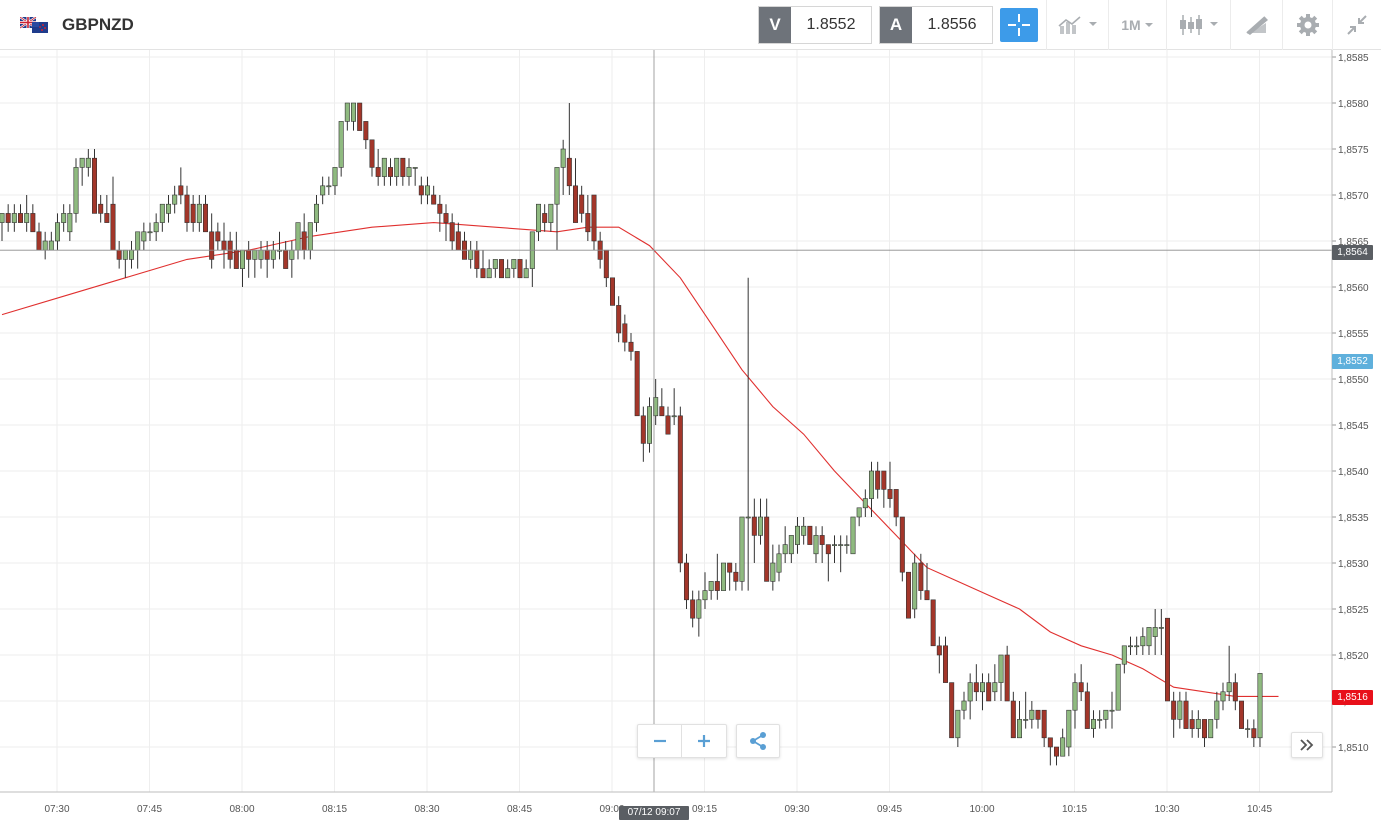 The height and width of the screenshot is (820, 1381). What do you see at coordinates (815, 25) in the screenshot?
I see `sell-quote-button: V 1.8552` at bounding box center [815, 25].